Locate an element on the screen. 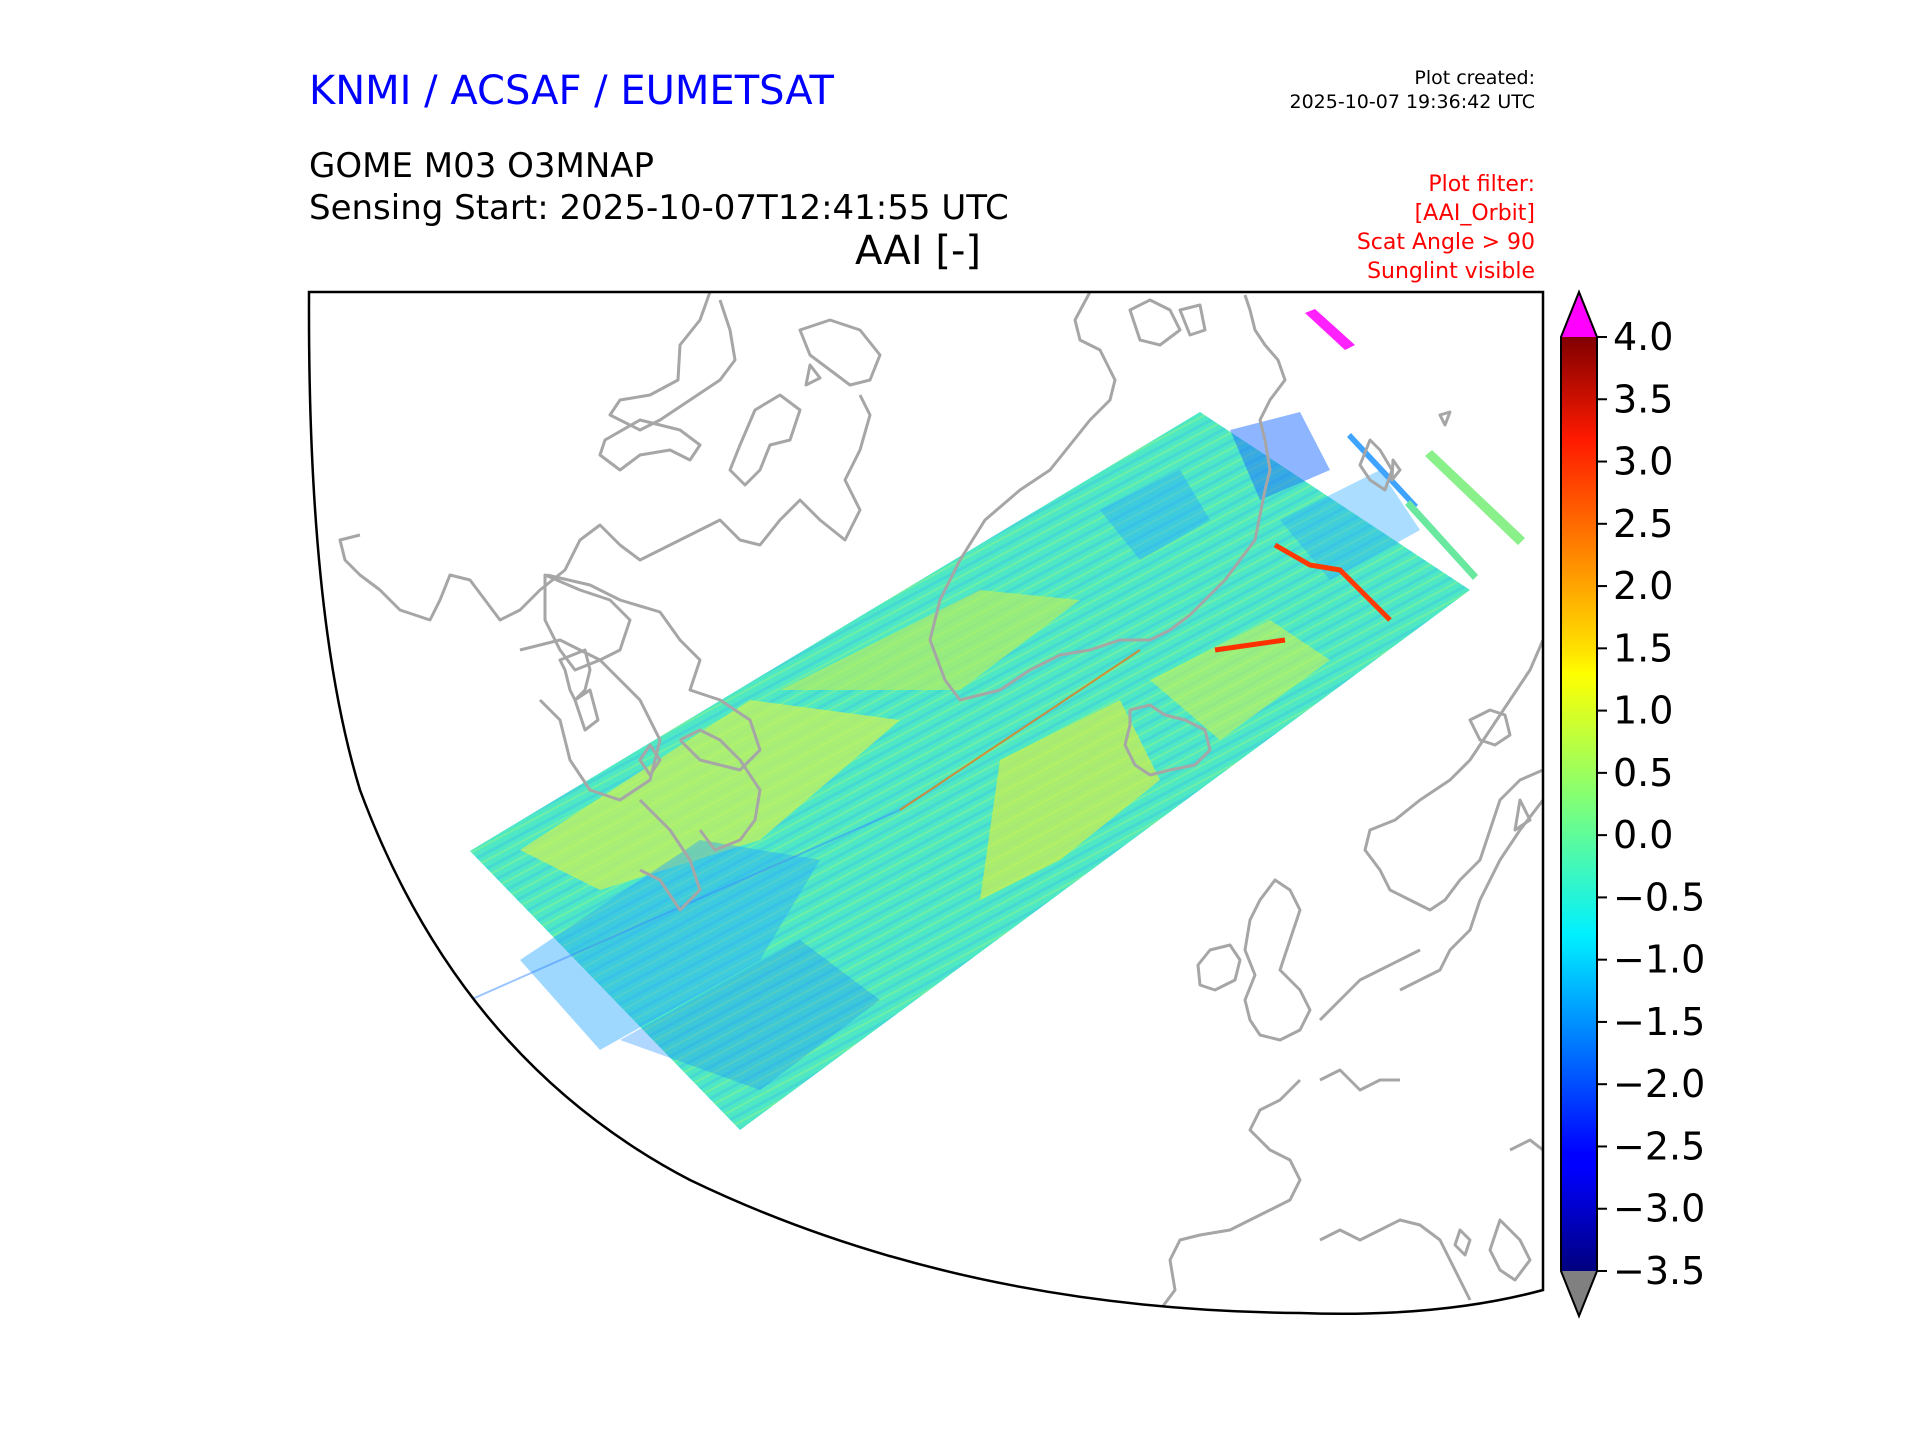 This screenshot has width=1920, height=1440. coast-greenland is located at coordinates (1107, 497).